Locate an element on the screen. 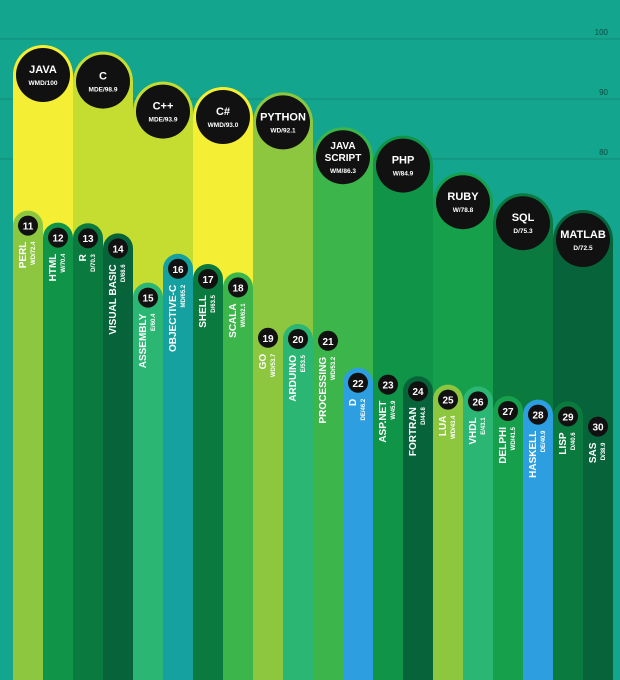 Image resolution: width=620 pixels, height=680 pixels. bar-rank-label: 17 is located at coordinates (208, 280).